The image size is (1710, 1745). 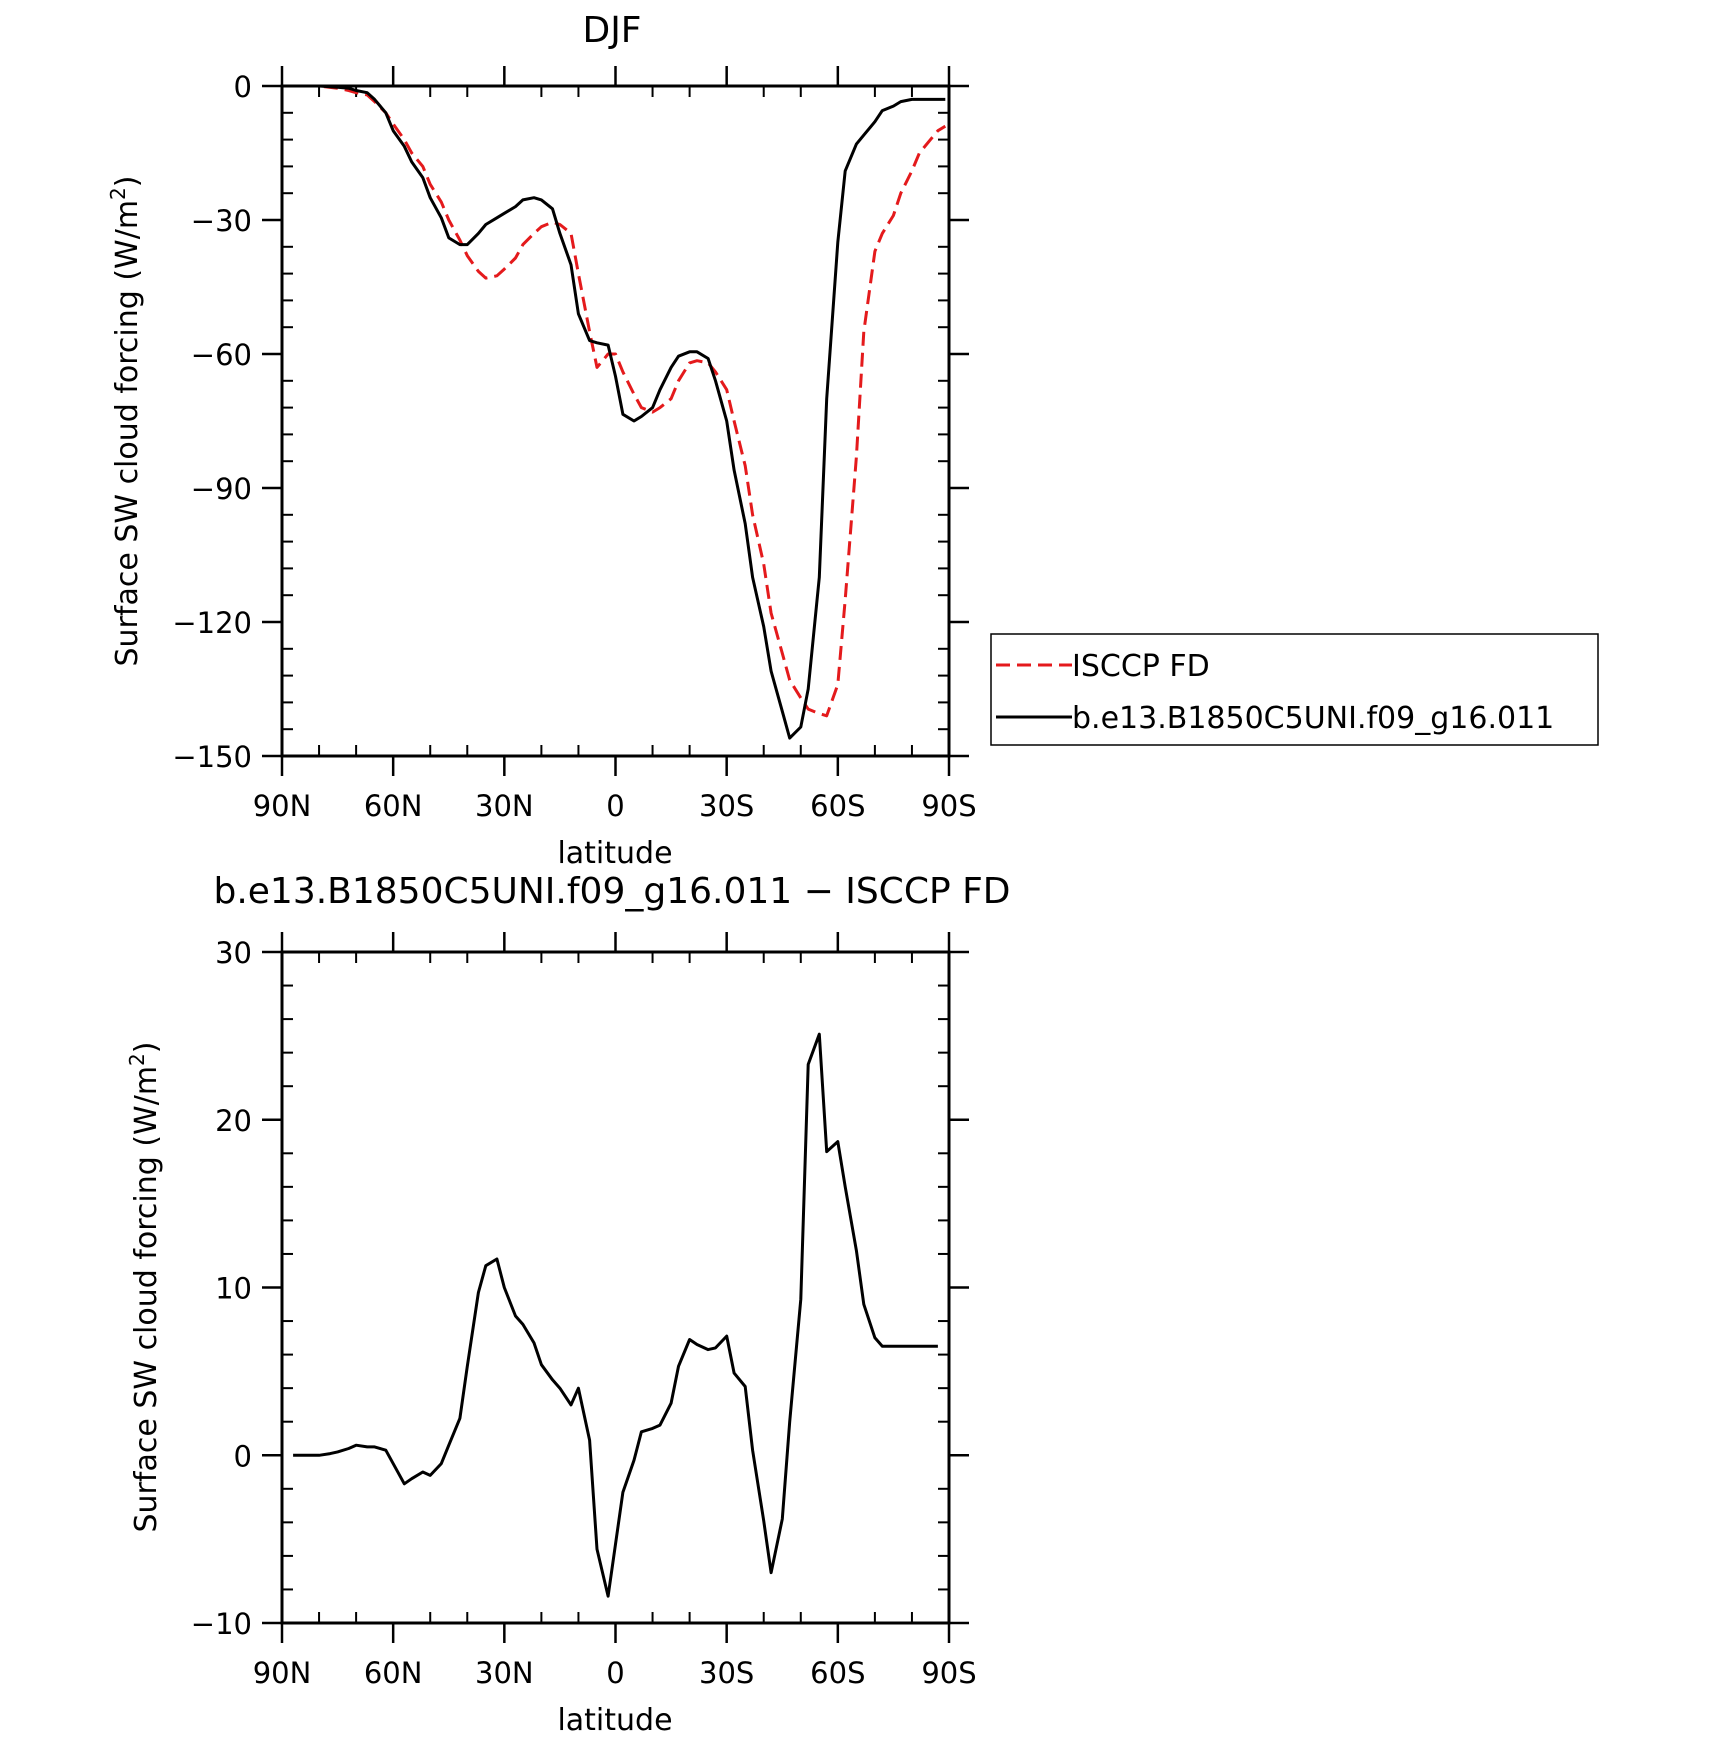 I want to click on top-y-tick-labels: 0 −30 −60 −90 −120 −150, so click(x=212, y=422).